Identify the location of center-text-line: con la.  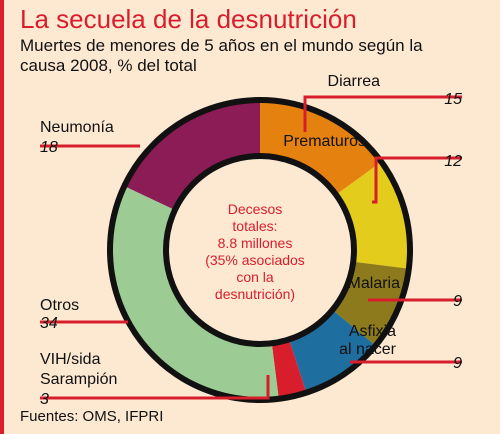
(255, 277).